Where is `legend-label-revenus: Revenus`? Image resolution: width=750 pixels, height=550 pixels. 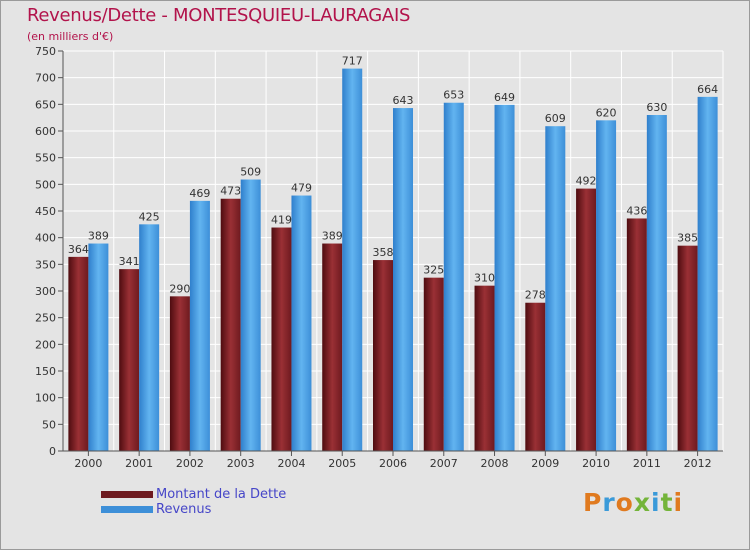
legend-label-revenus: Revenus is located at coordinates (184, 509).